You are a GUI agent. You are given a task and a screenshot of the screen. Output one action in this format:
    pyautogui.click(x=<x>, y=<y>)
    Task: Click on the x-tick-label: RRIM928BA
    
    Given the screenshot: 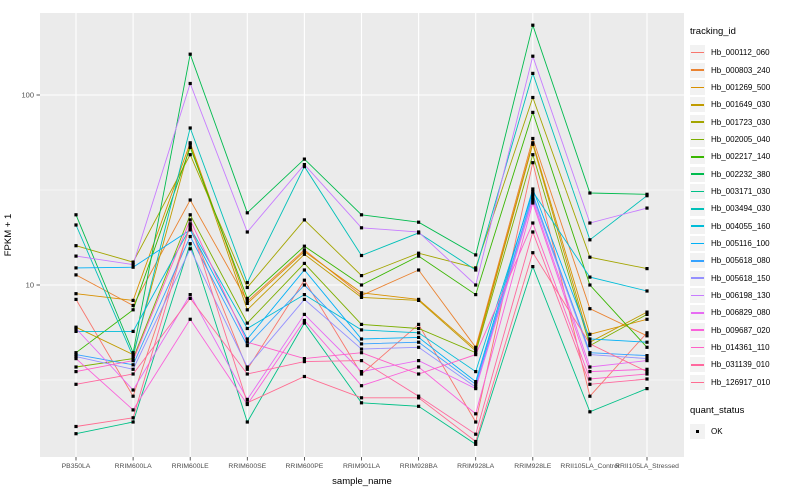 What is the action you would take?
    pyautogui.click(x=419, y=466)
    